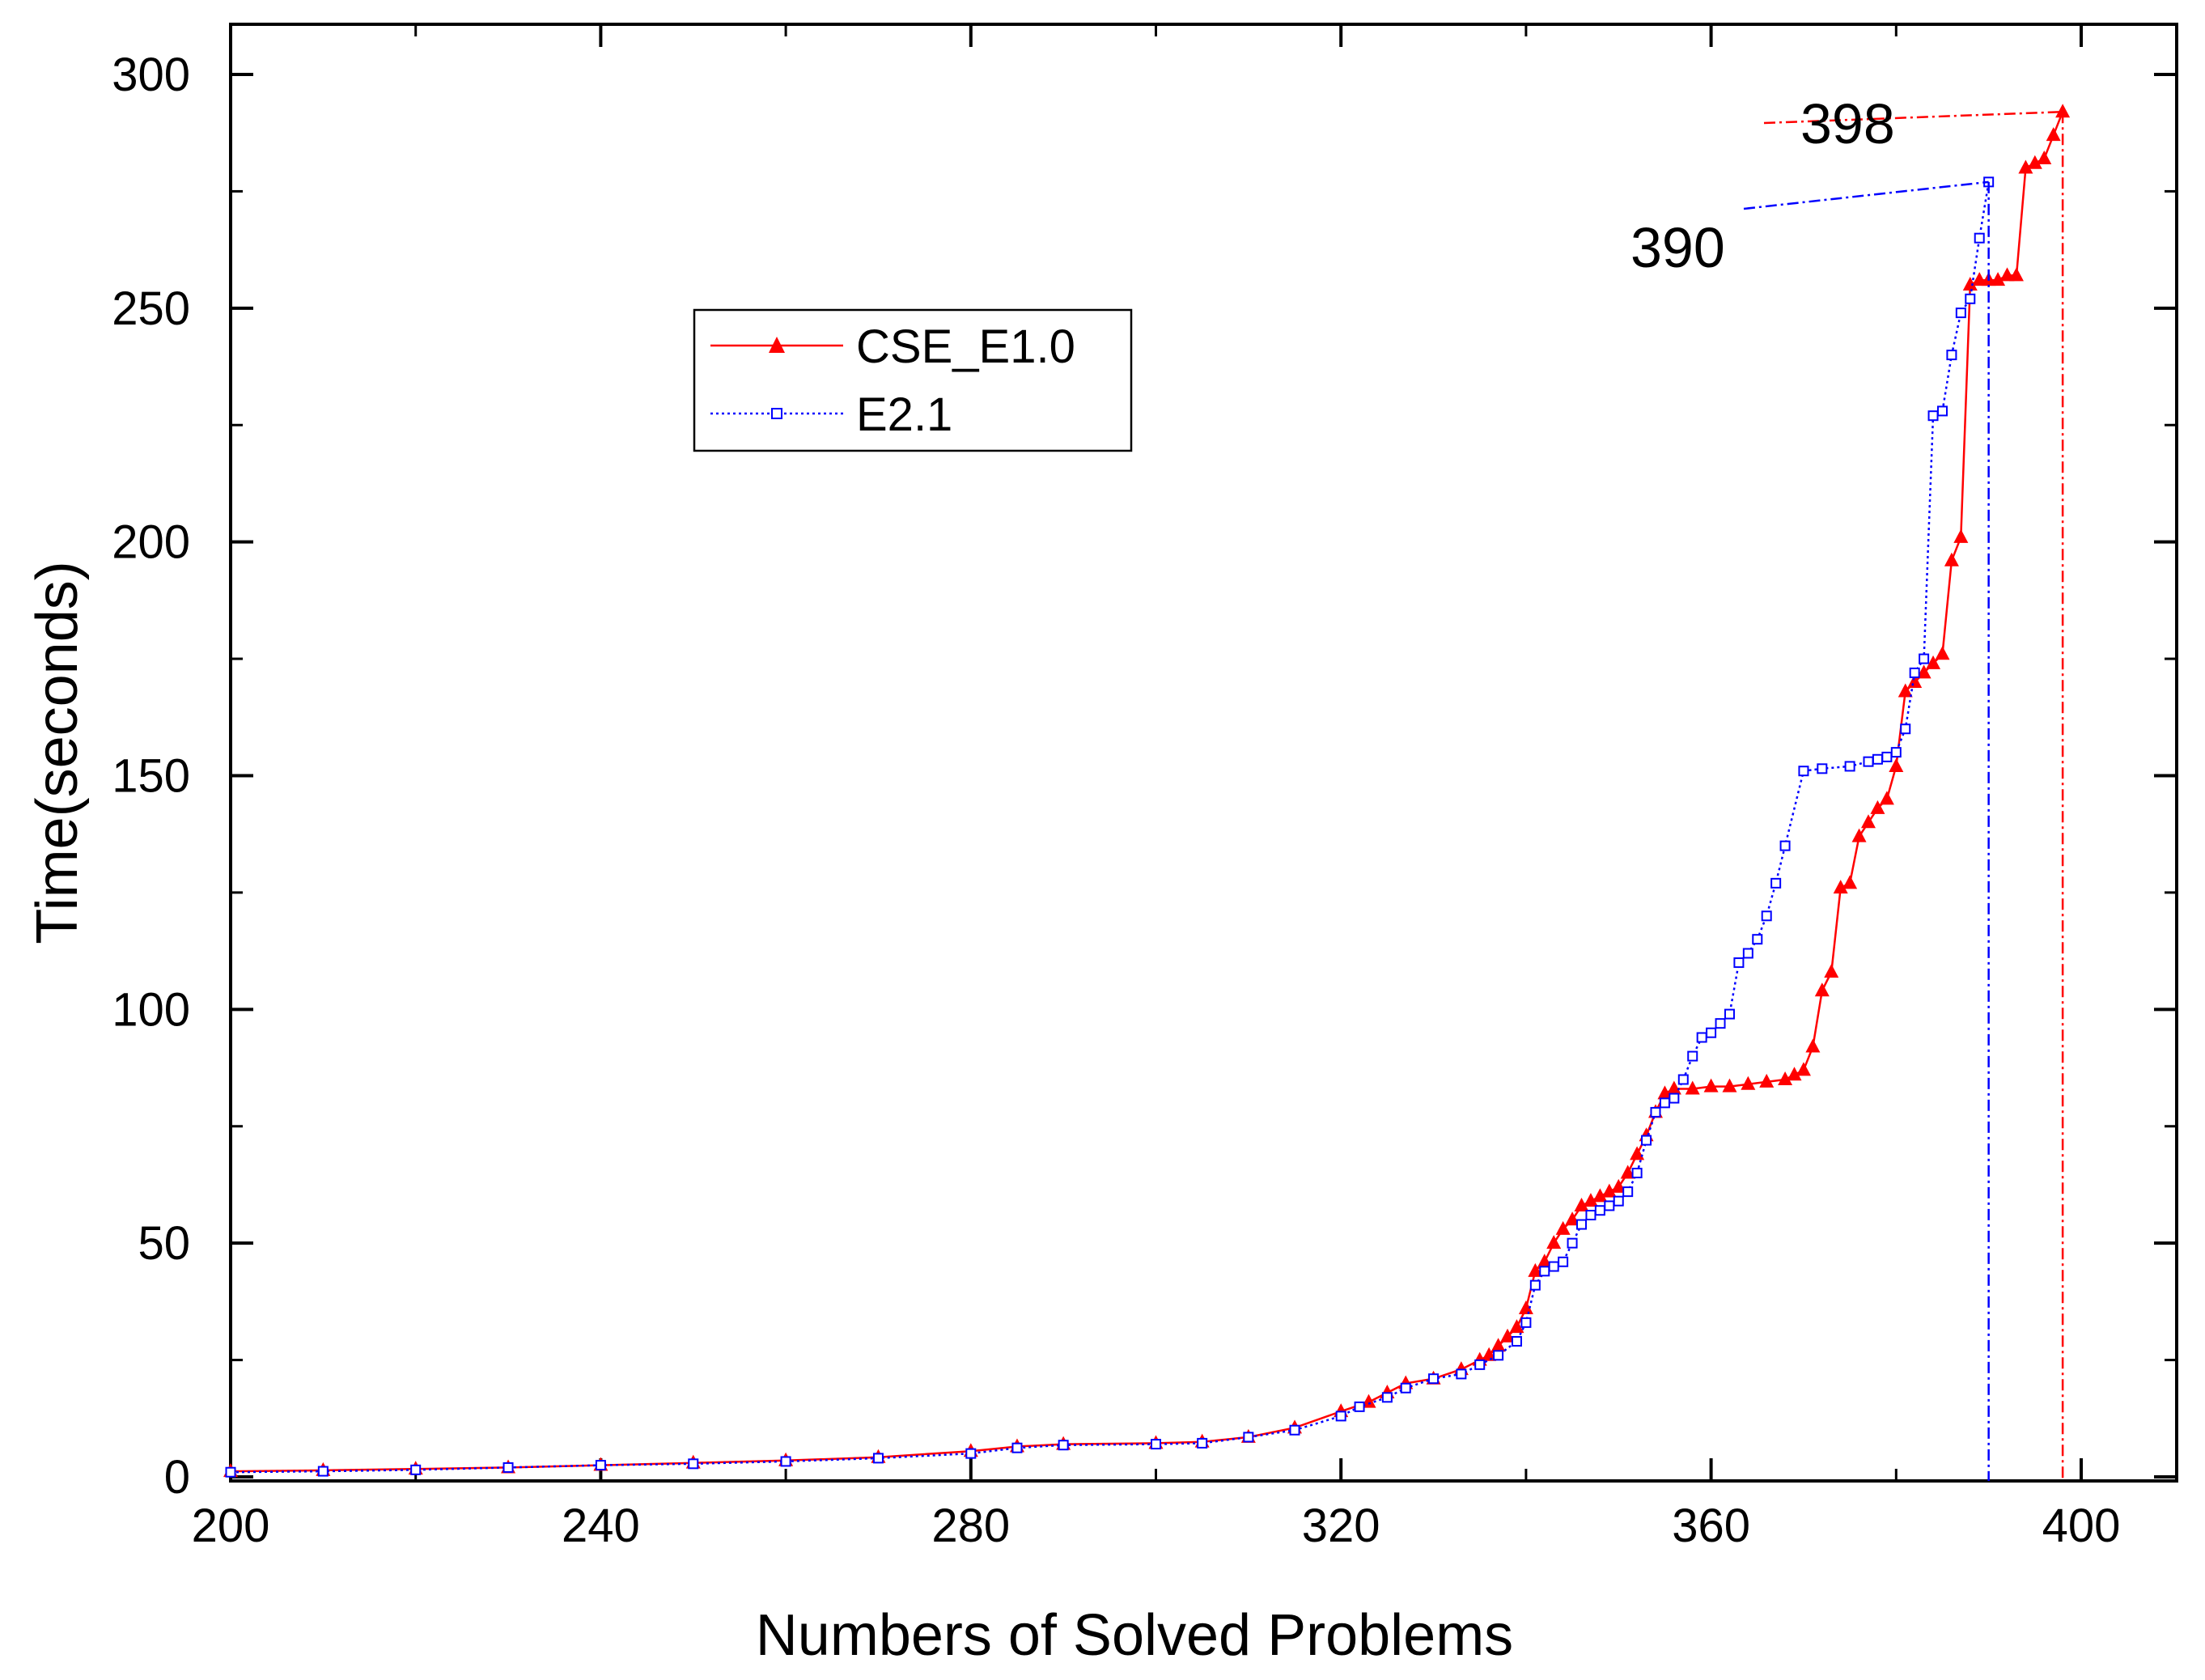 The height and width of the screenshot is (1680, 2205). I want to click on legend-box, so click(913, 380).